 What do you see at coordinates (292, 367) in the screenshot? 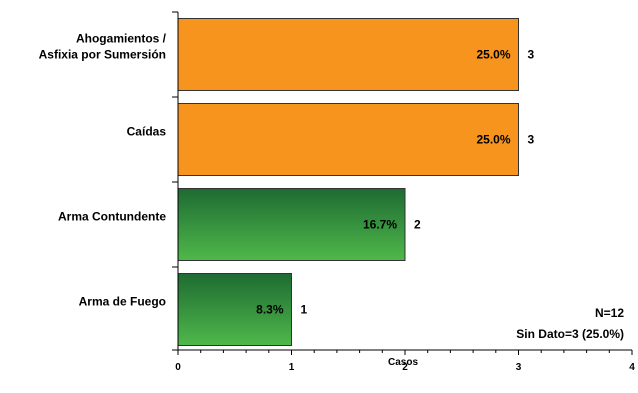
I see `x-tick-label-1: 1` at bounding box center [292, 367].